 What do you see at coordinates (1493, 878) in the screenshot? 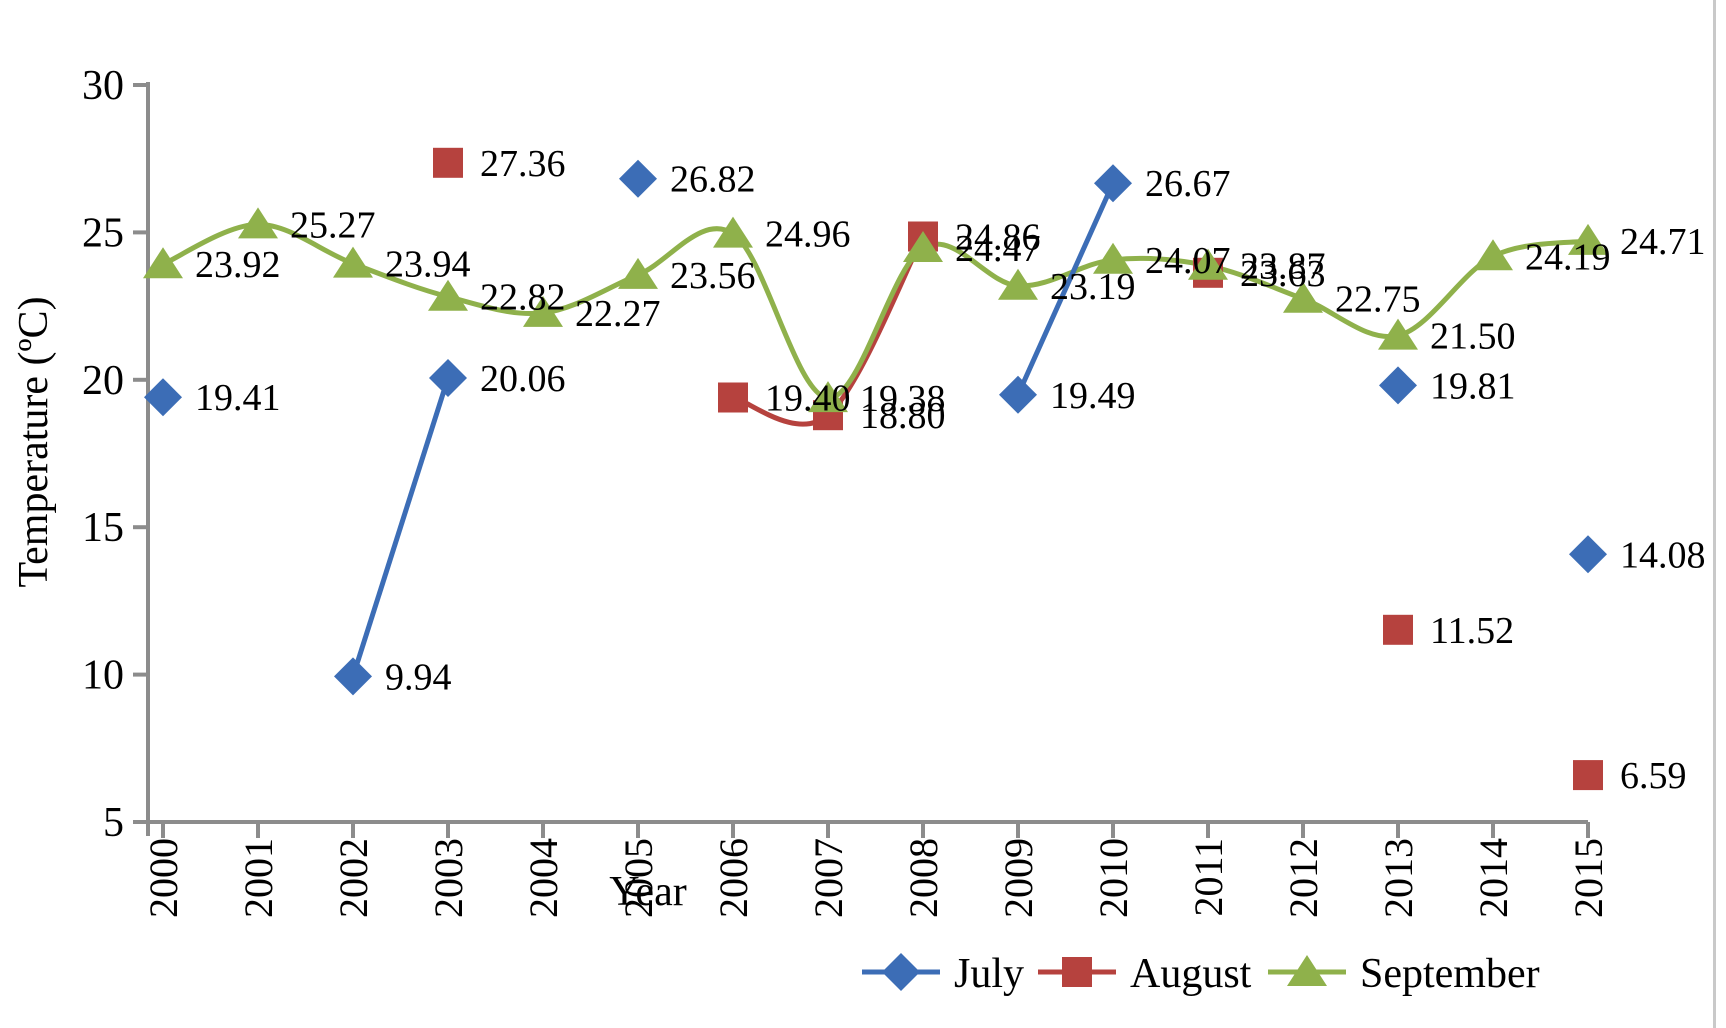
I see `x-tick-label: 2014` at bounding box center [1493, 878].